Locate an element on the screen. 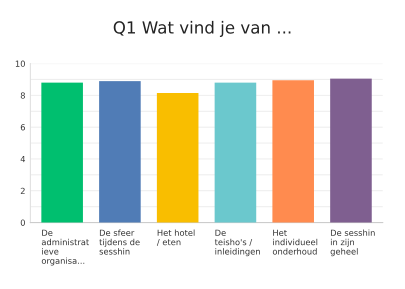 This screenshot has width=405, height=289. x-tick-label: De sesshin in zijn geheel is located at coordinates (352, 242).